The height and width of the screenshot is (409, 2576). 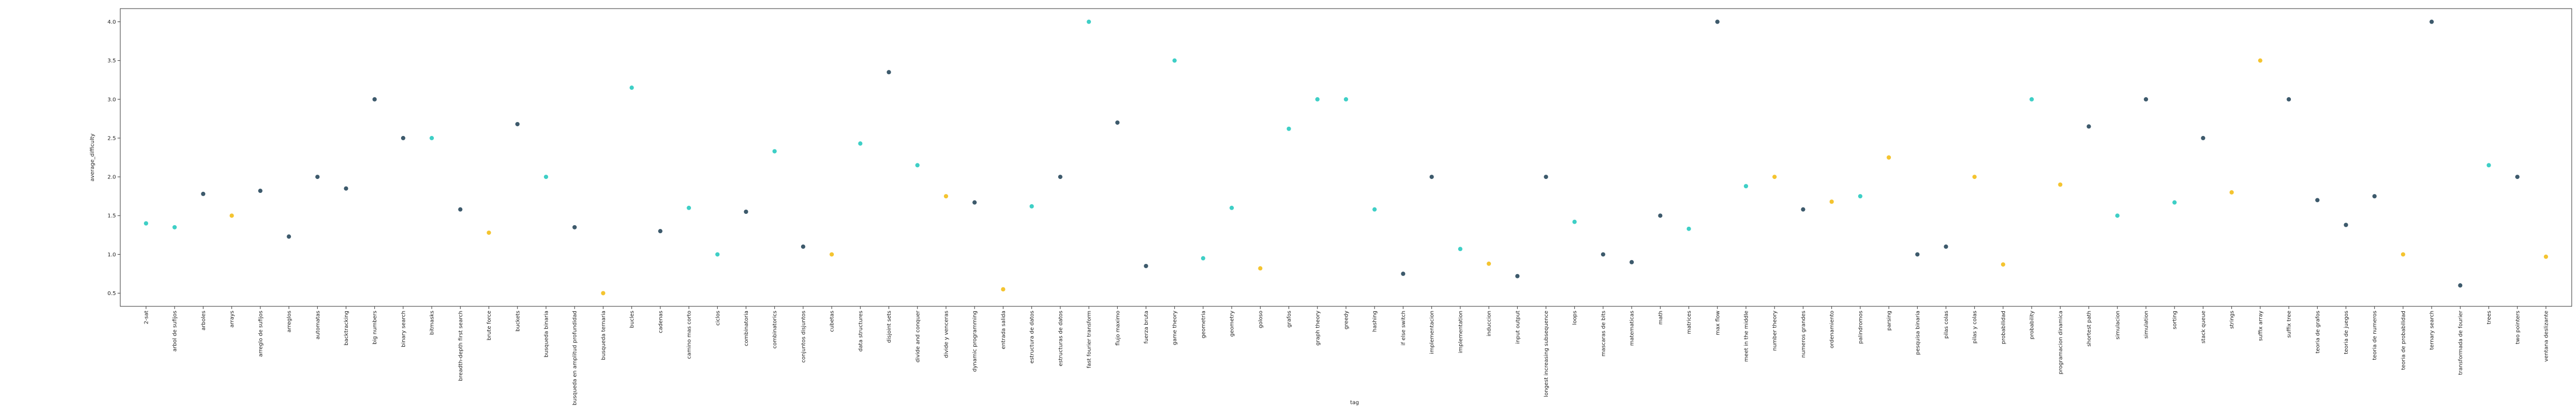 I want to click on x-tick-label: divide and conquer, so click(x=918, y=336).